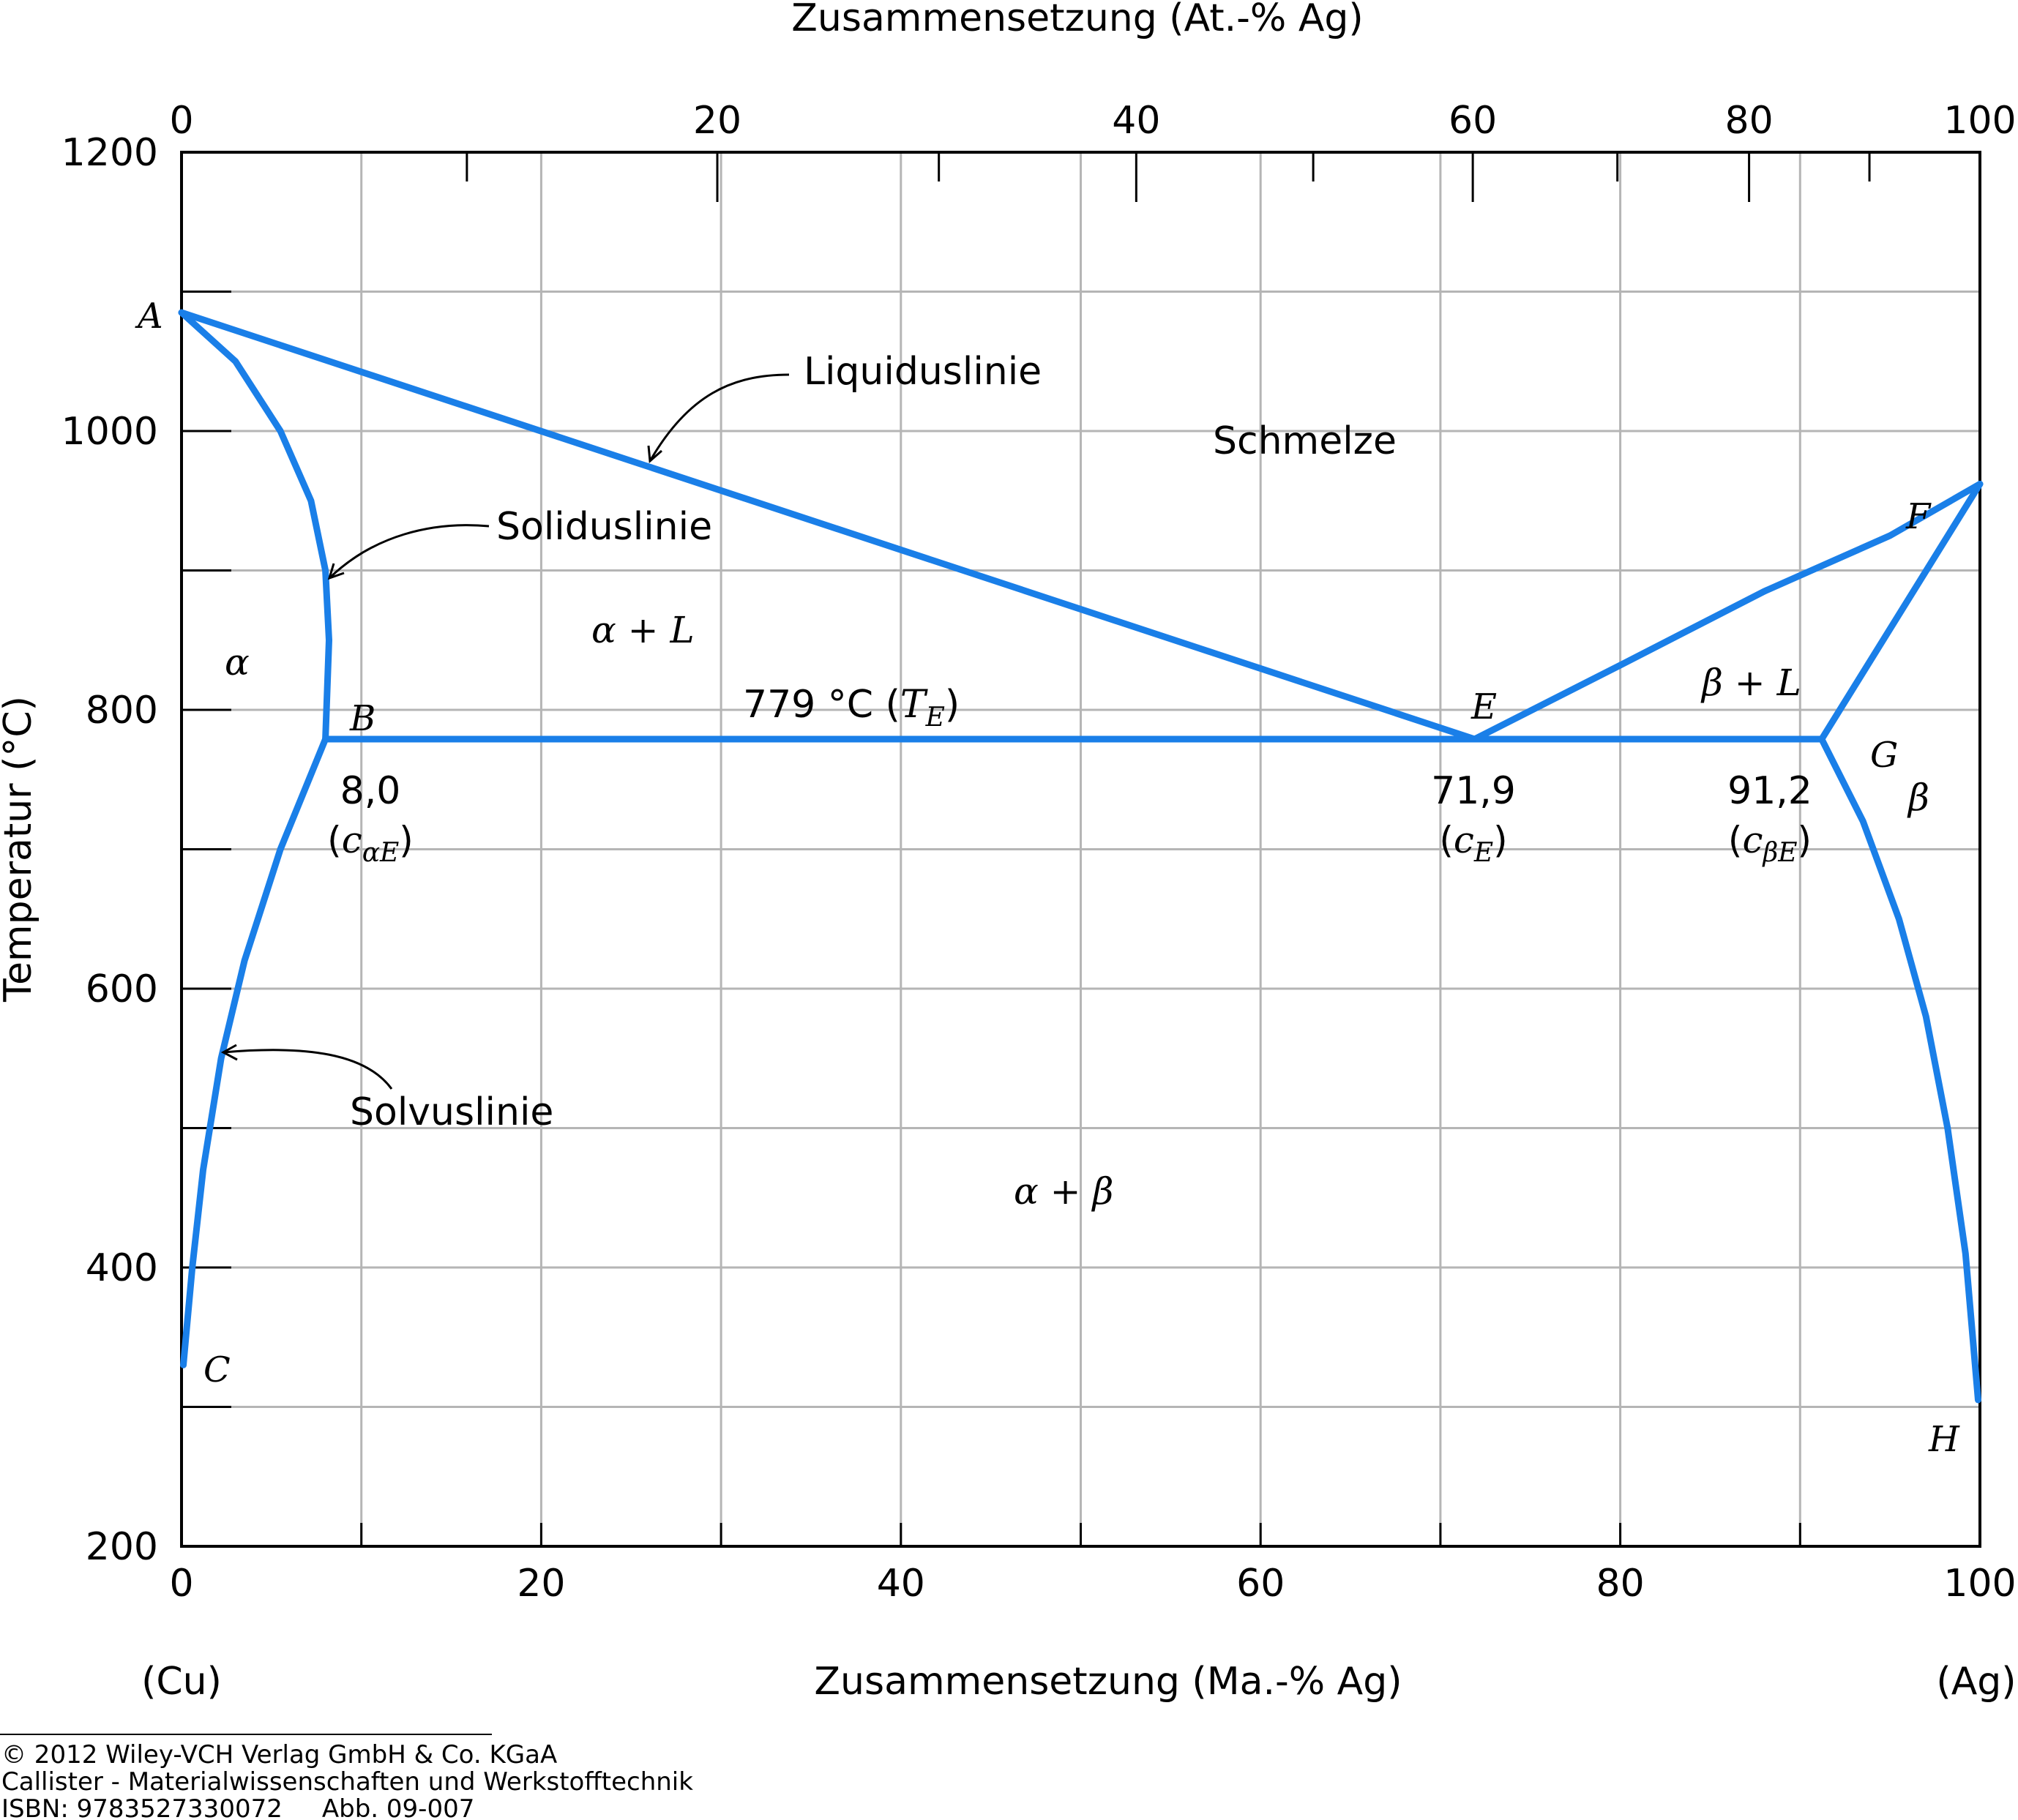 Image resolution: width=2018 pixels, height=1820 pixels. I want to click on region-label-beta-liquid: β + L, so click(1751, 683).